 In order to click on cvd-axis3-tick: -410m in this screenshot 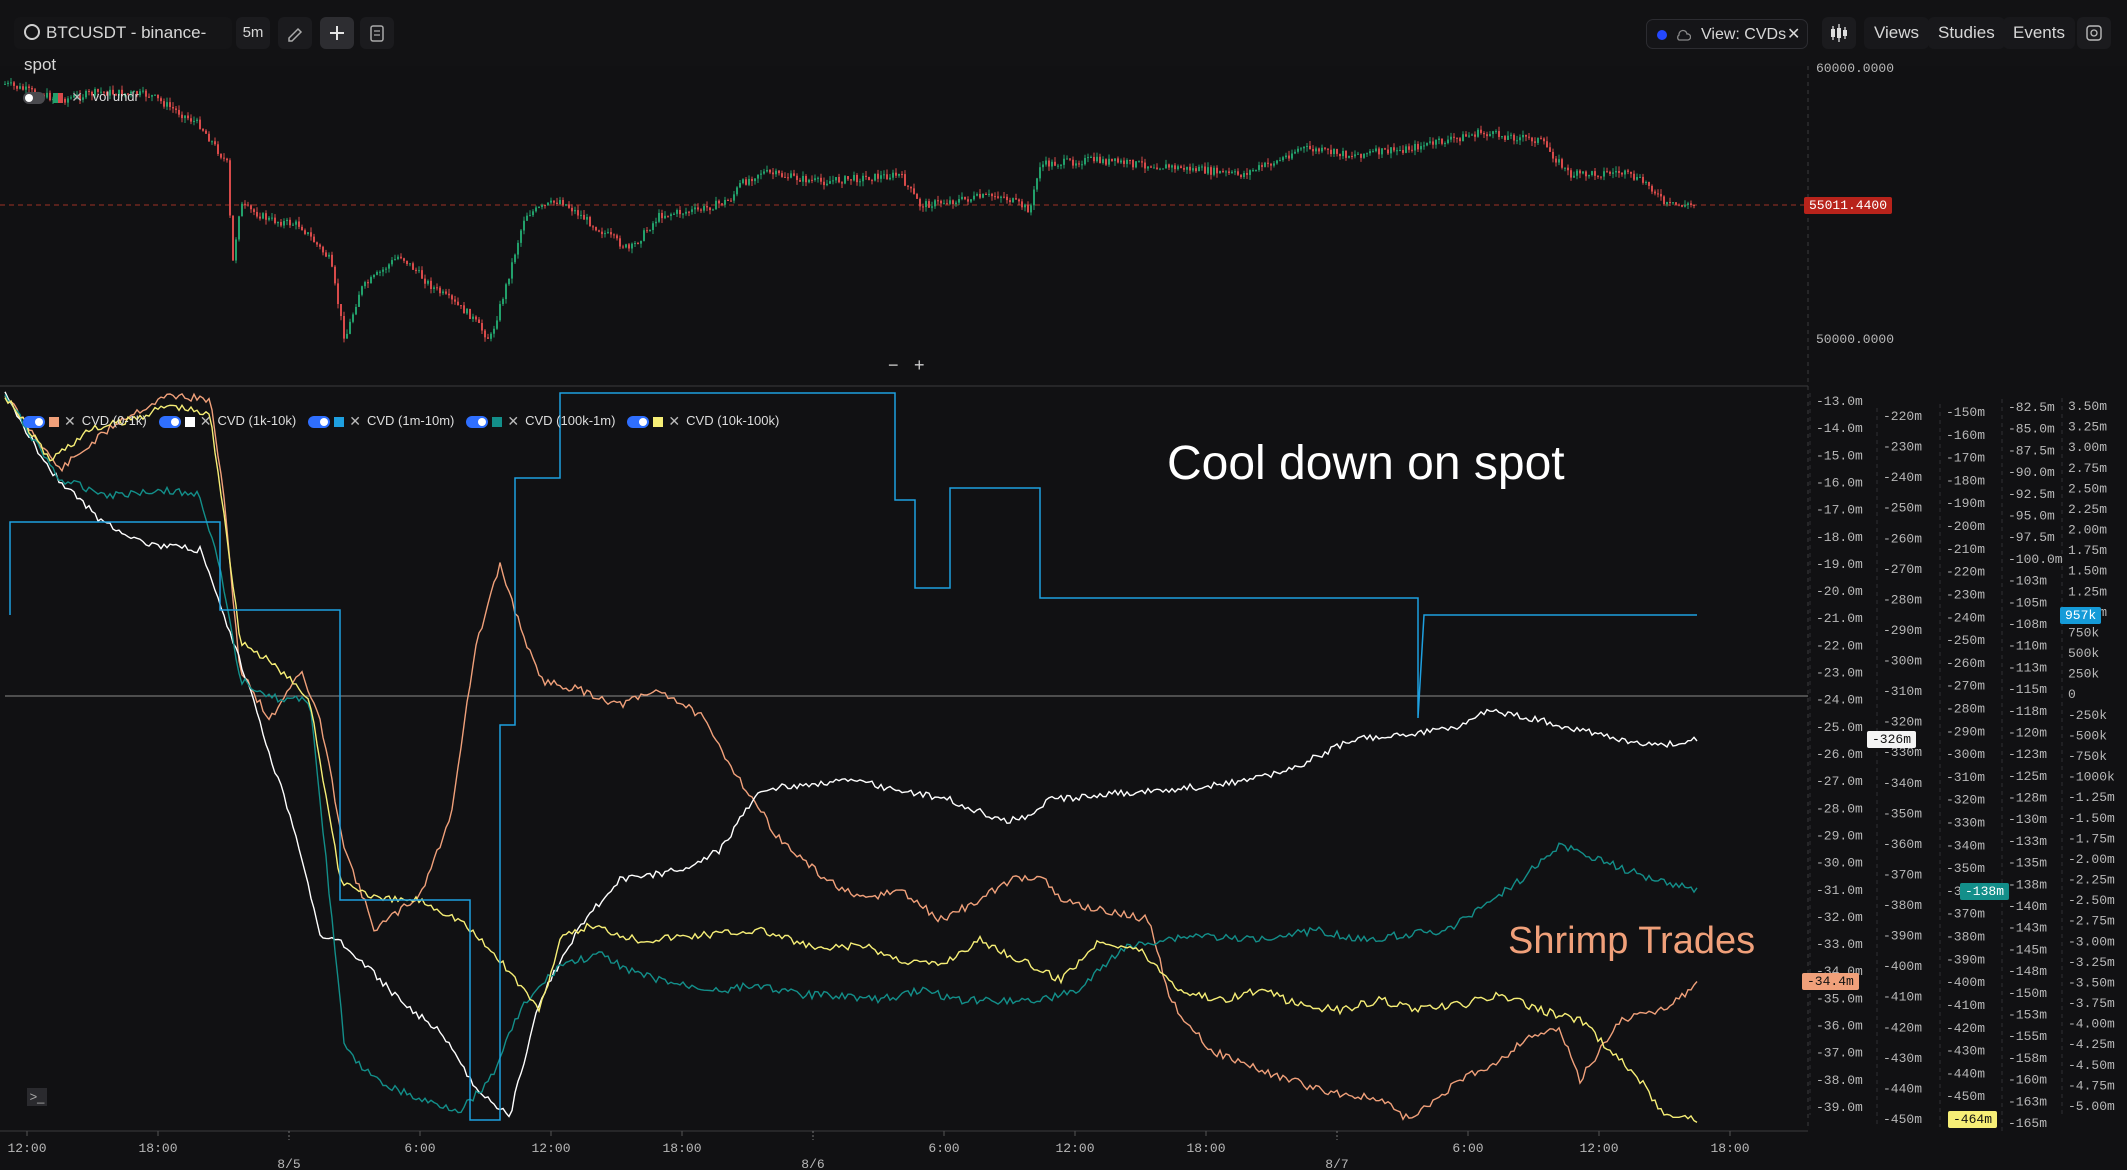, I will do `click(1965, 1005)`.